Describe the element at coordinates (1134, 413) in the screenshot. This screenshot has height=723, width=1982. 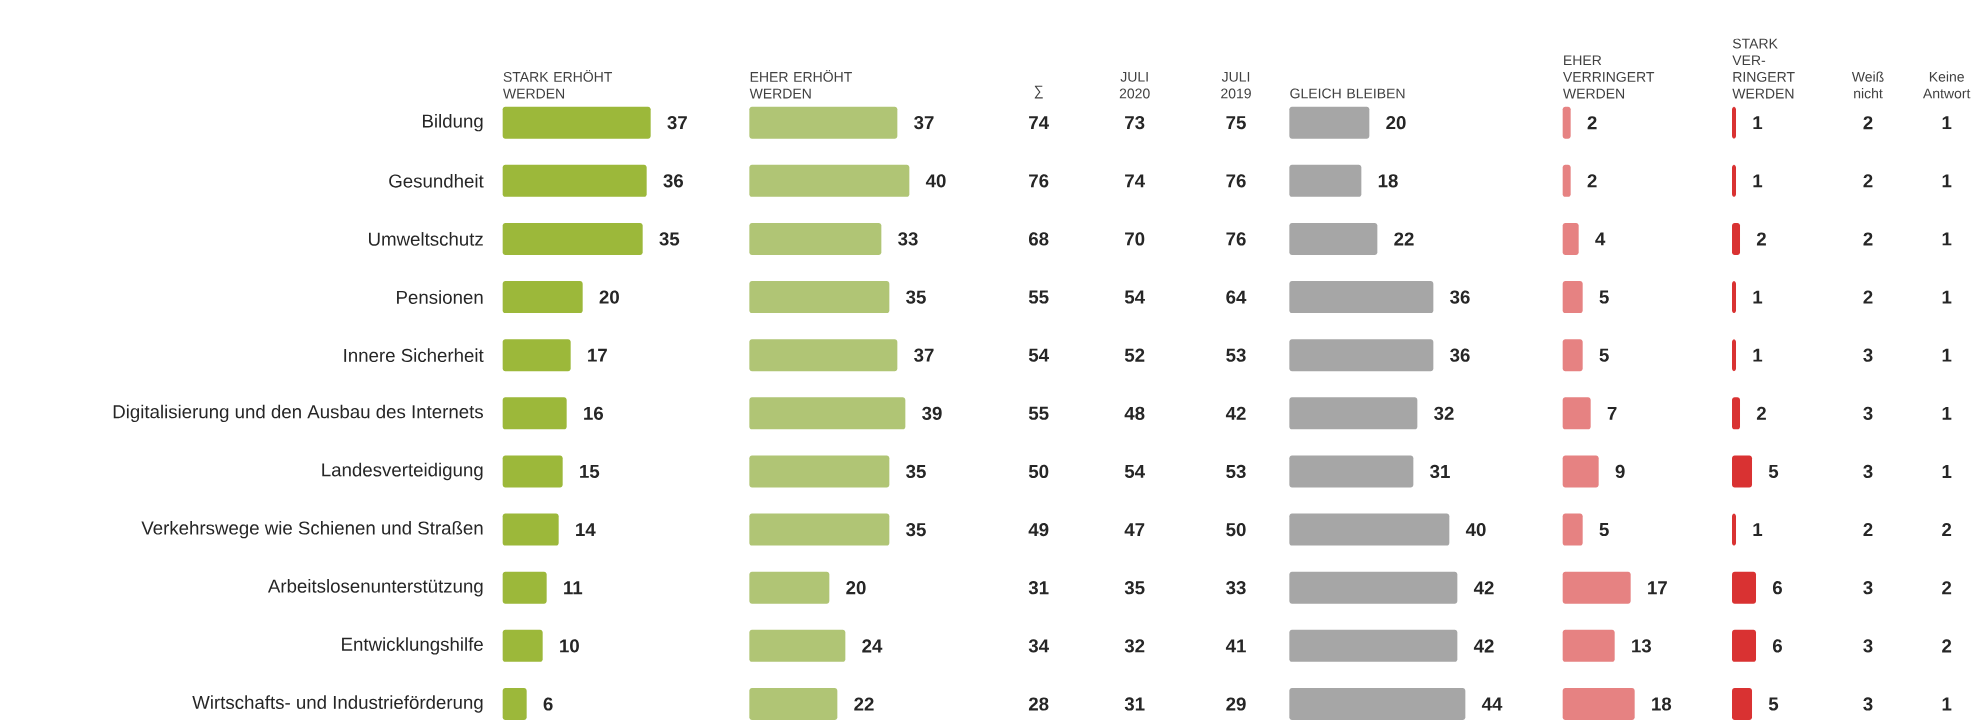
I see `data-label: 48` at that location.